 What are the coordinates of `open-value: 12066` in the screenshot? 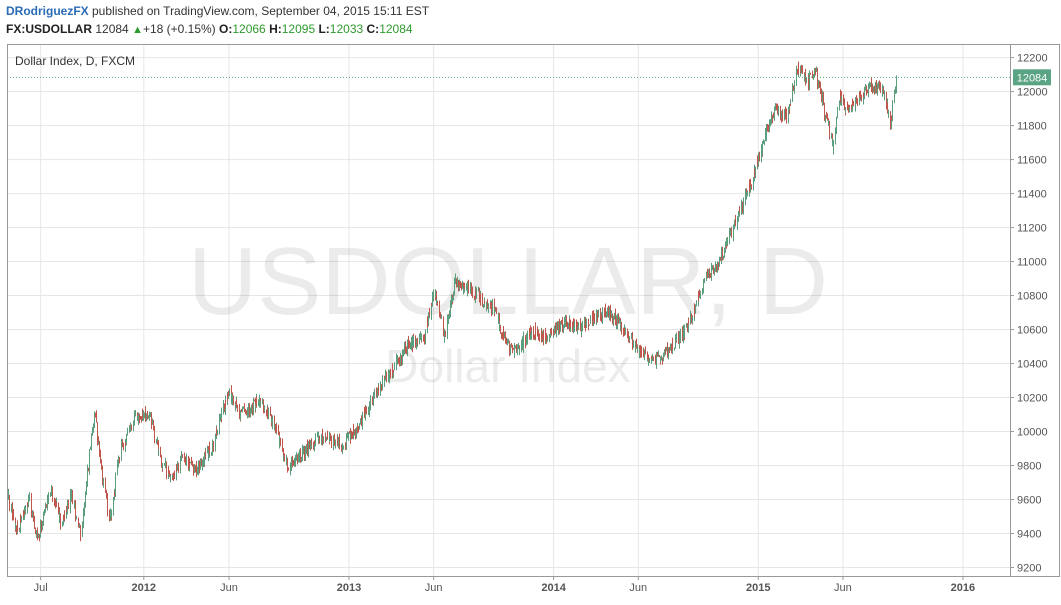 It's located at (249, 29).